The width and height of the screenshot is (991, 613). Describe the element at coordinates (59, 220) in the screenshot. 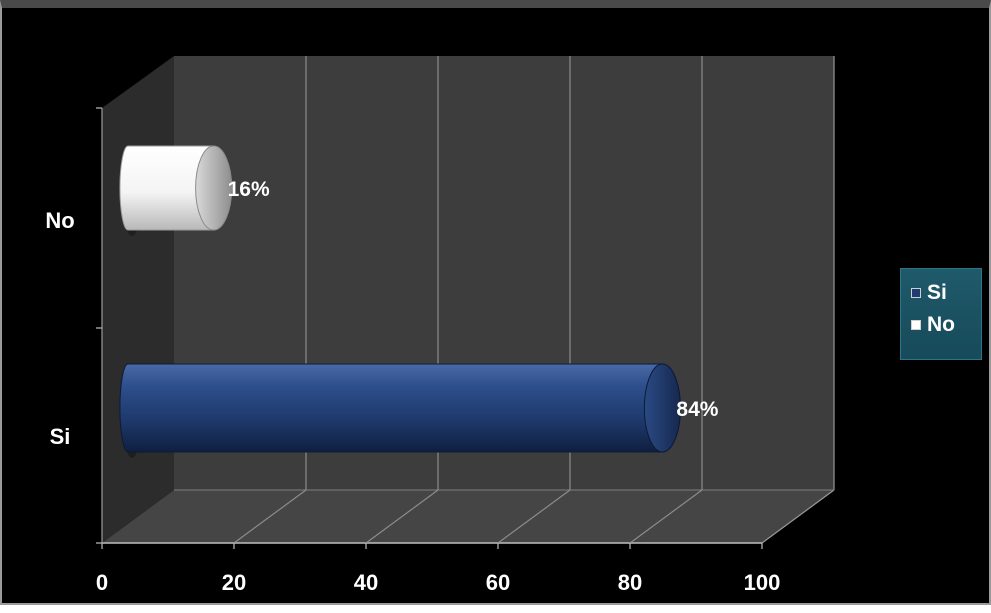

I see `category-label-no: No` at that location.